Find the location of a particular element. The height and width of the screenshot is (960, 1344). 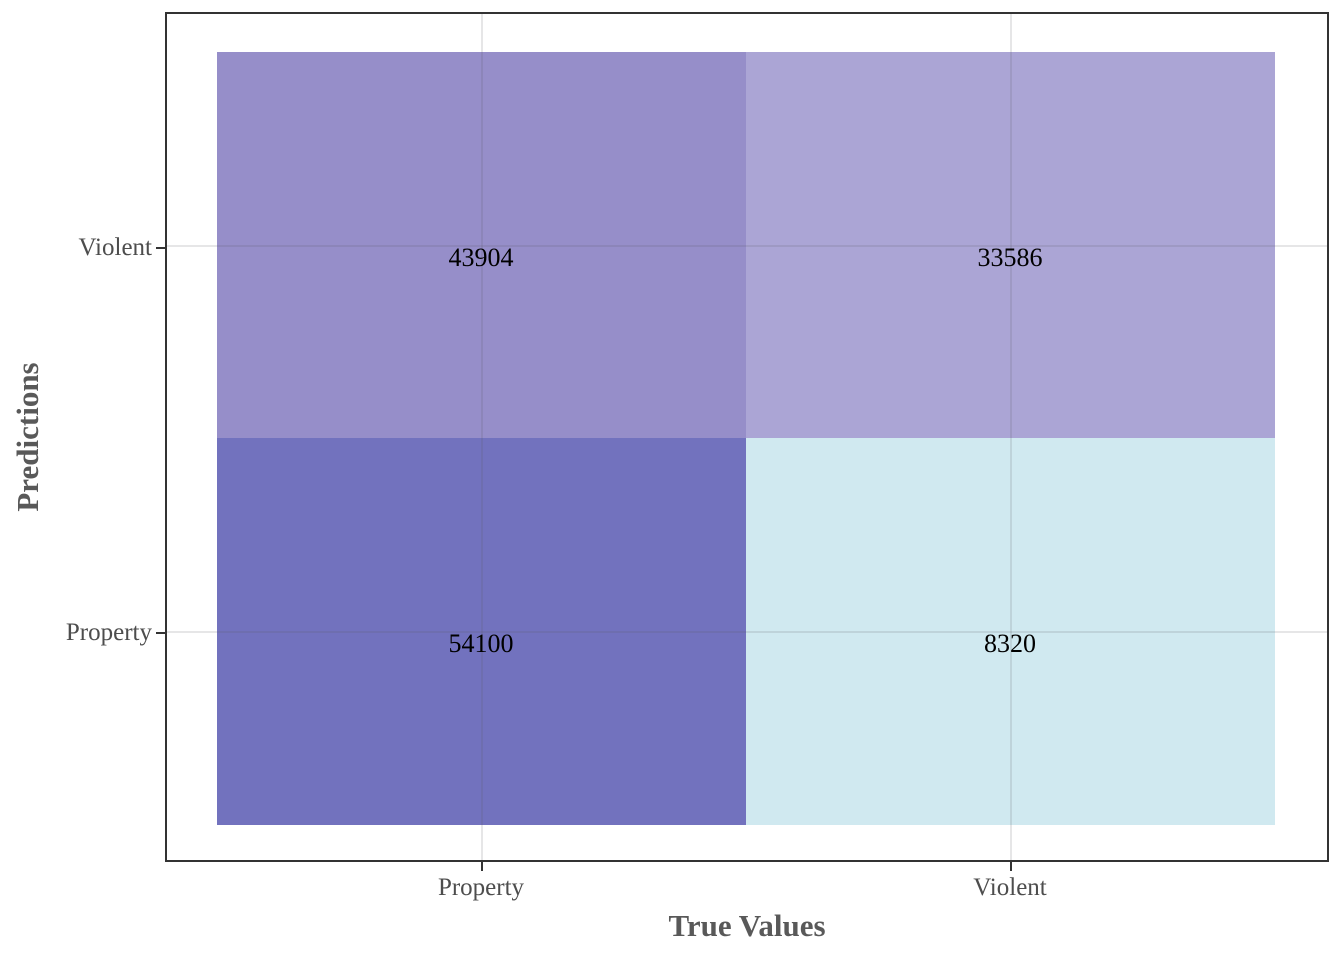

x-axis-title: True Values is located at coordinates (747, 925).